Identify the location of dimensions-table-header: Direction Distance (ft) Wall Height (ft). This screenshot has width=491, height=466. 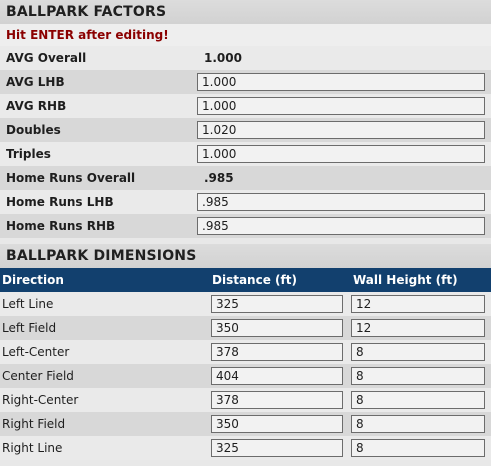
(245, 280).